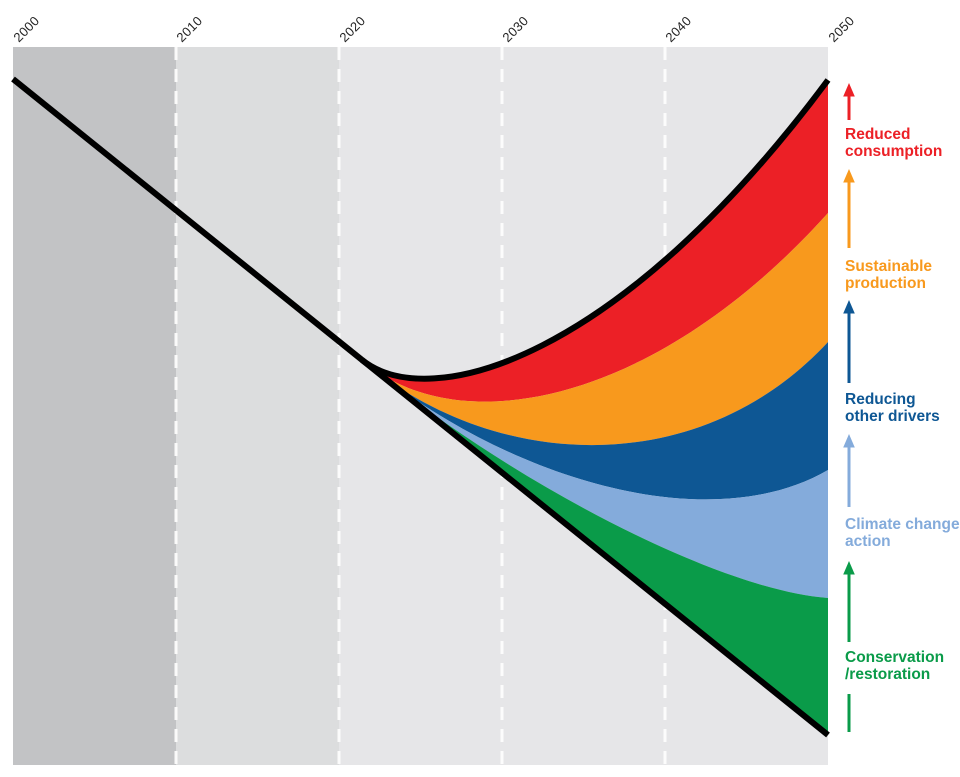 Image resolution: width=960 pixels, height=777 pixels. I want to click on side-label-line2: production, so click(885, 283).